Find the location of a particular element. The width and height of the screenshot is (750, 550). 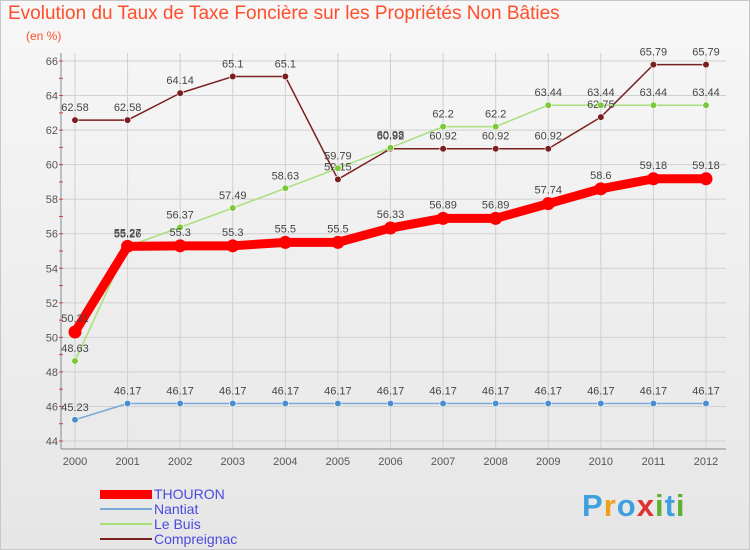

y-tick-label: 60 is located at coordinates (52, 166).